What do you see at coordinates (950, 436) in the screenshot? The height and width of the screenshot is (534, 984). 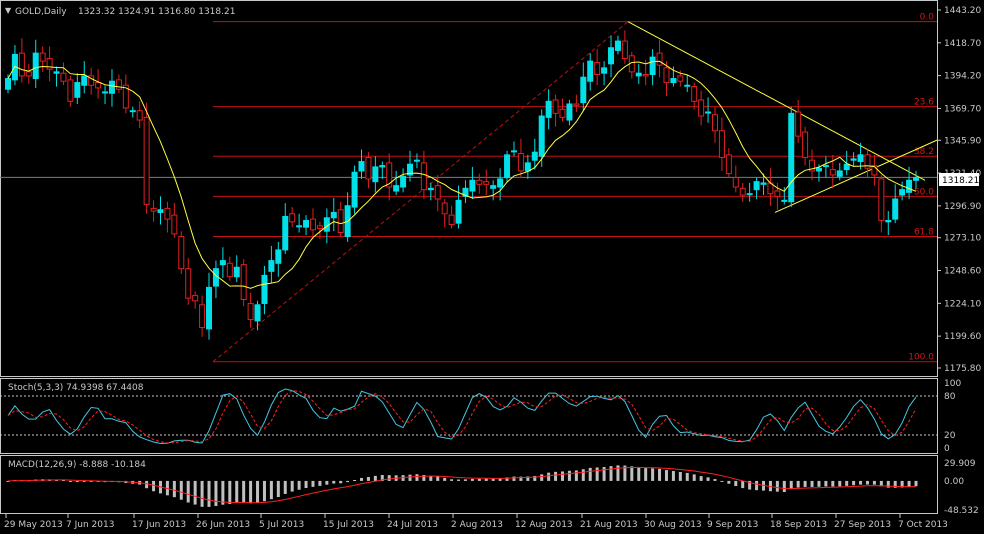 I see `stoch-tick-2: 20` at bounding box center [950, 436].